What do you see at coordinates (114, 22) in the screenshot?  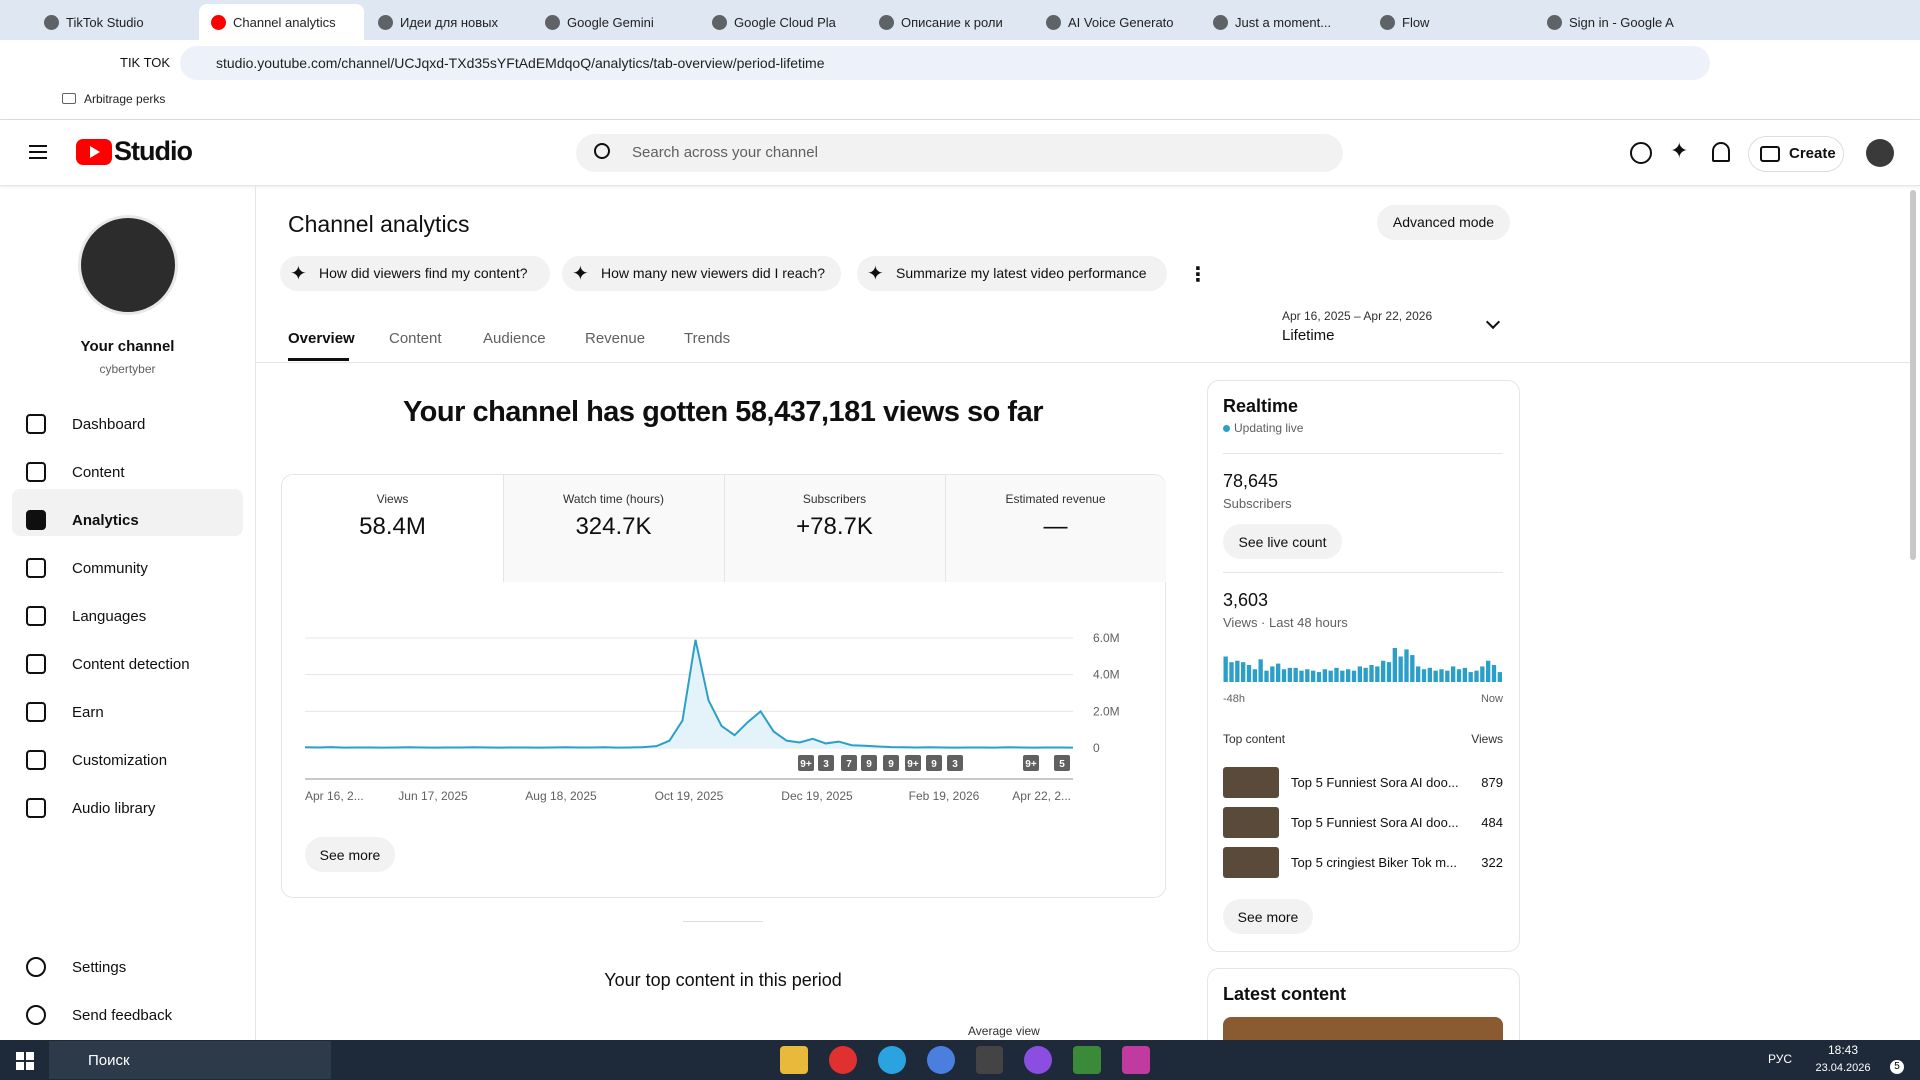 I see `browser-tab: TikTok Studio` at bounding box center [114, 22].